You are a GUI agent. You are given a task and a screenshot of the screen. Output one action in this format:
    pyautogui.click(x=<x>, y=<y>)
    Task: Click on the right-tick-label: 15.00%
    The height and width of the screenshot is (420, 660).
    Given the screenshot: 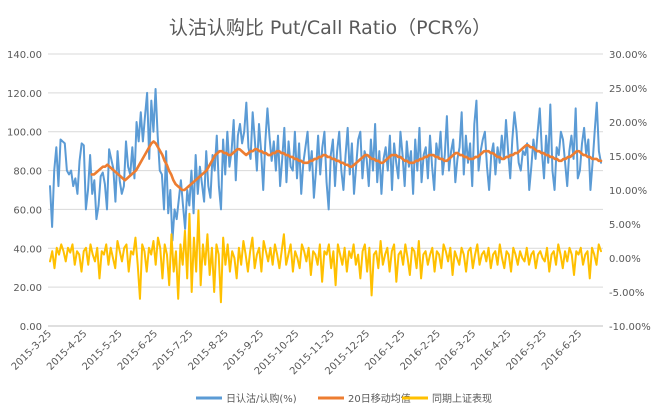 What is the action you would take?
    pyautogui.click(x=628, y=157)
    